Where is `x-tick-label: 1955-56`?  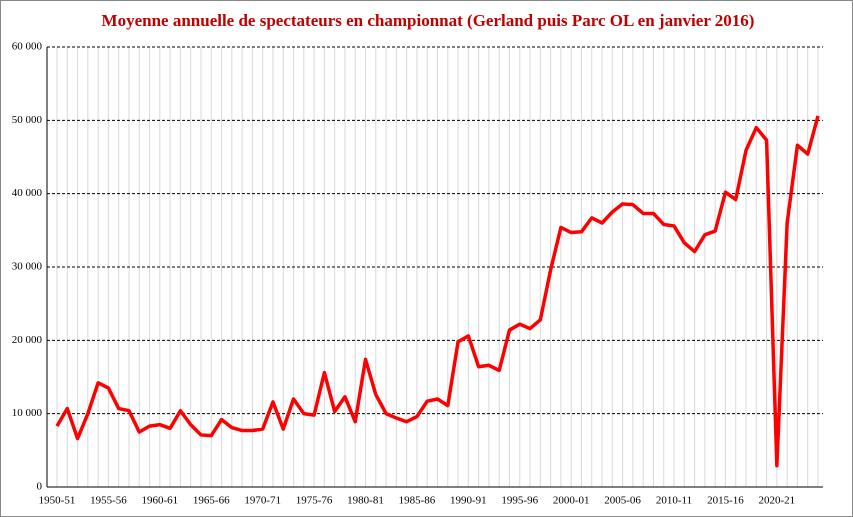
x-tick-label: 1955-56 is located at coordinates (108, 501).